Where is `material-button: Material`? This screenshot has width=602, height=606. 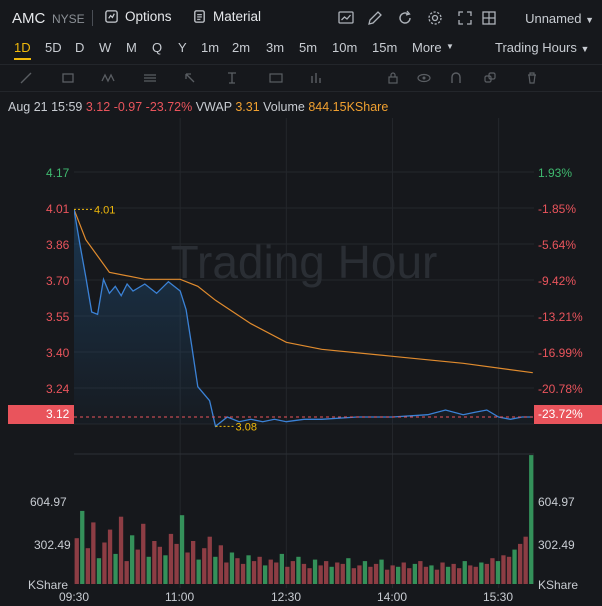
material-button: Material is located at coordinates (226, 16).